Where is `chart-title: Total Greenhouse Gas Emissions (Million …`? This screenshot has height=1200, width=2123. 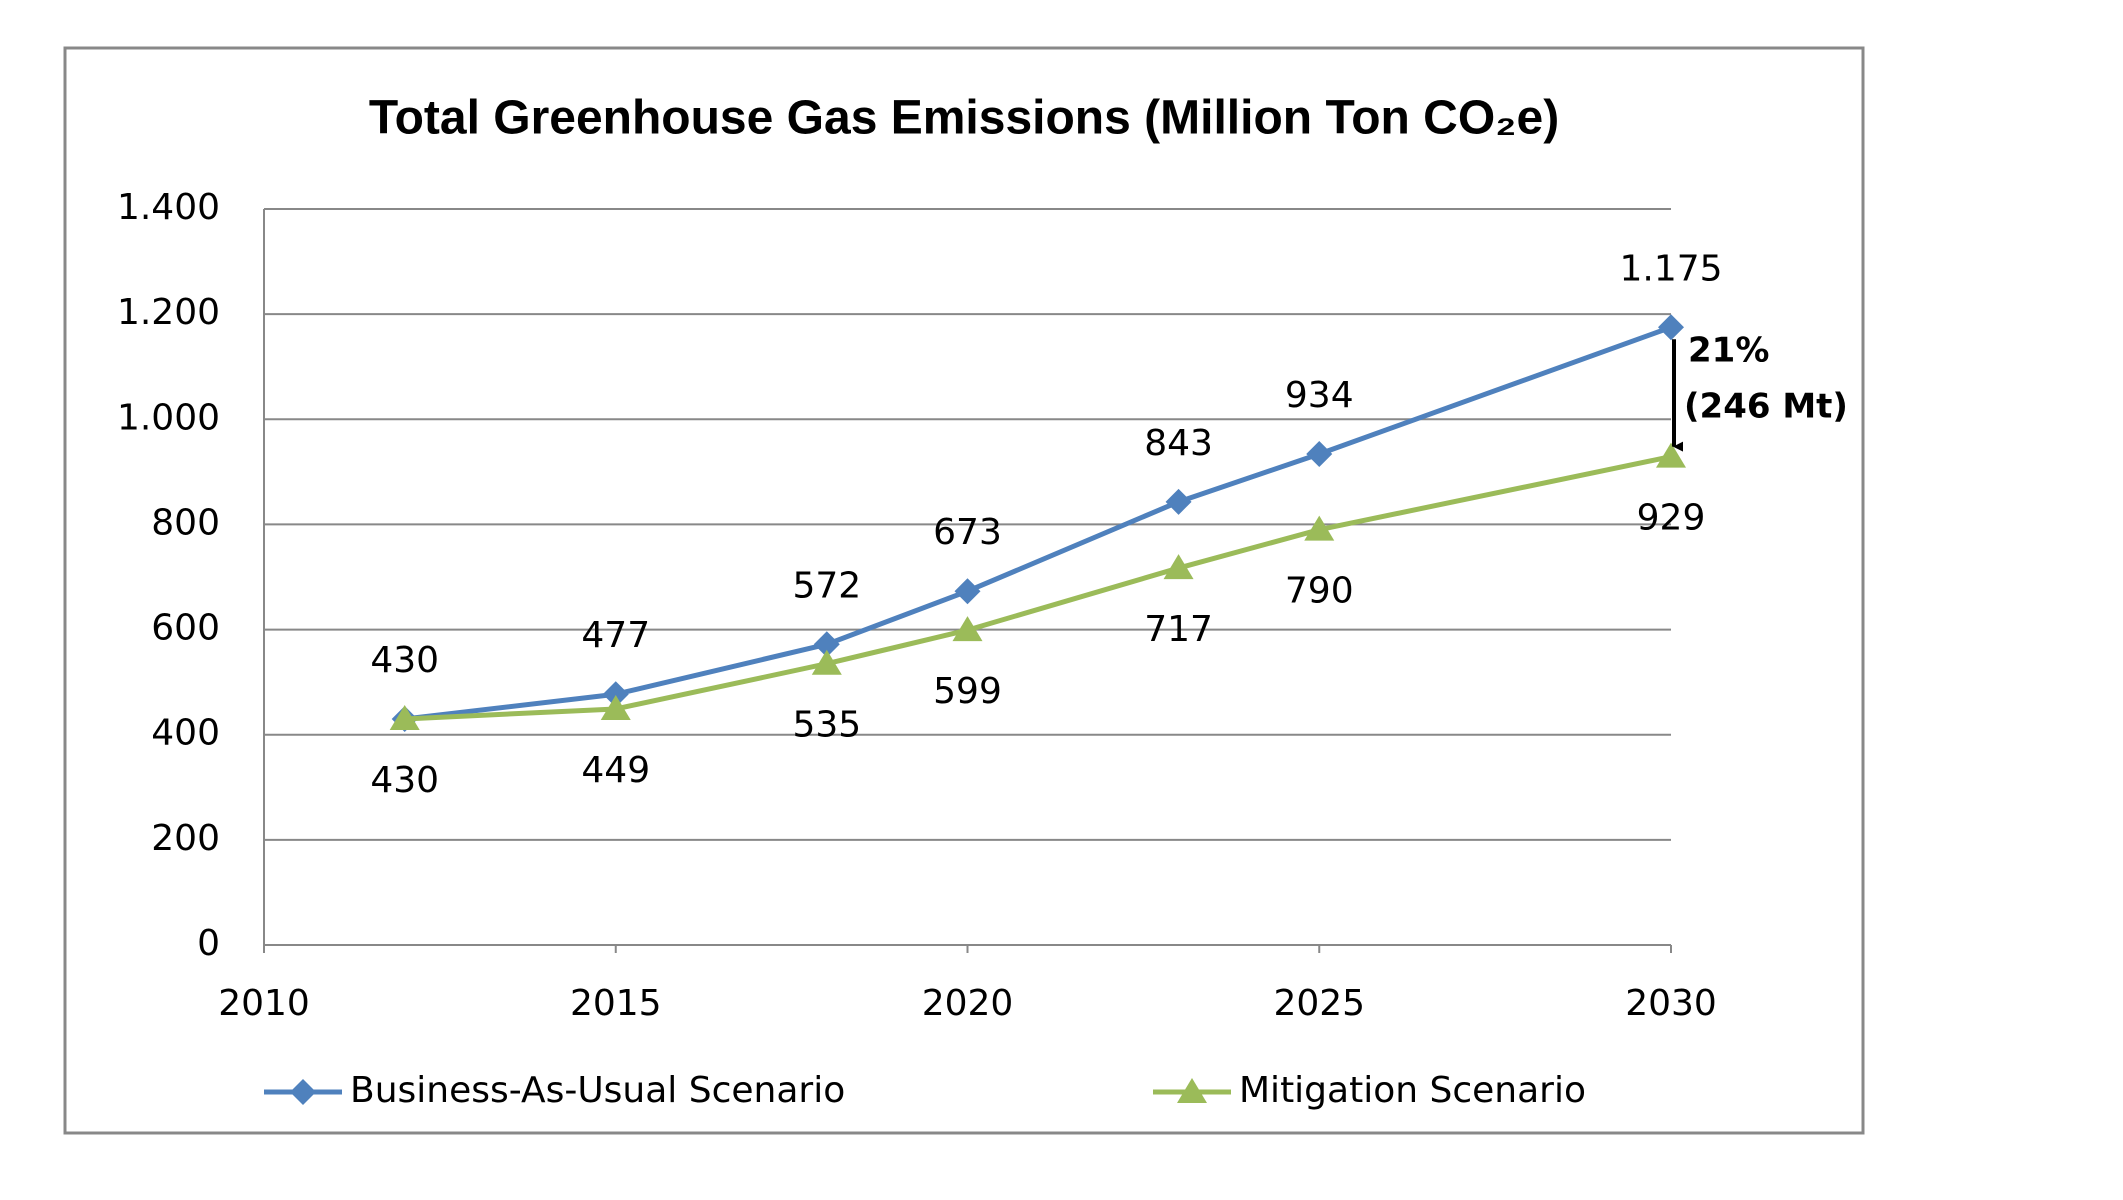
chart-title: Total Greenhouse Gas Emissions (Million … is located at coordinates (964, 118).